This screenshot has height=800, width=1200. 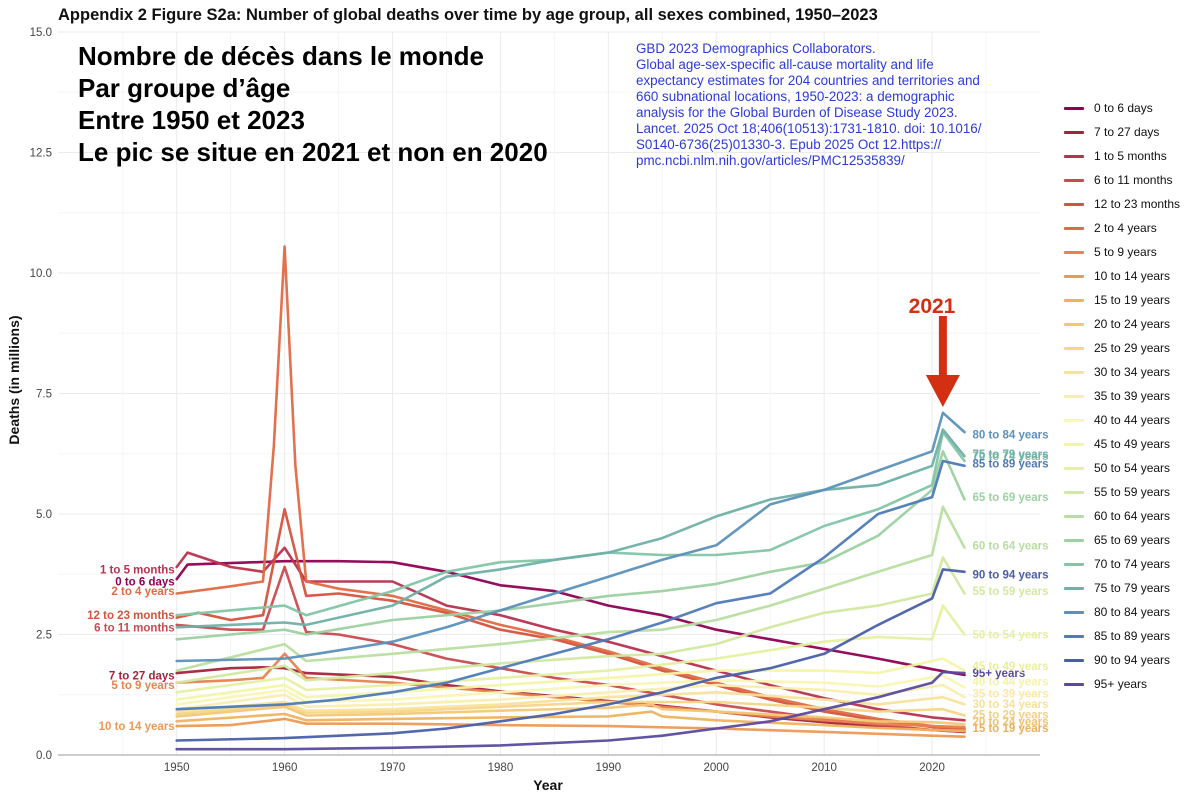 I want to click on x-tick-label: 1970, so click(x=393, y=768).